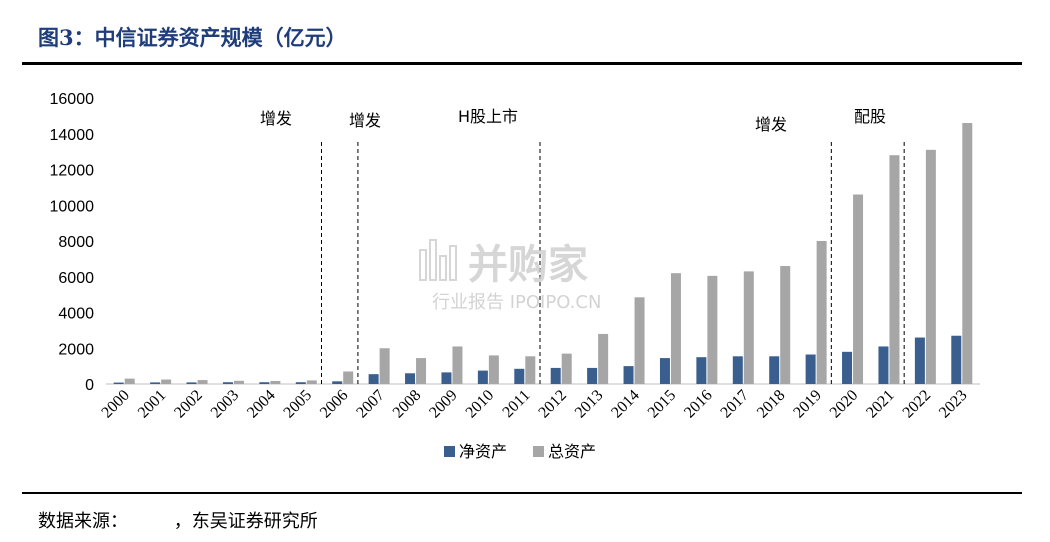  Describe the element at coordinates (572, 451) in the screenshot. I see `legend-label: 总资产` at that location.